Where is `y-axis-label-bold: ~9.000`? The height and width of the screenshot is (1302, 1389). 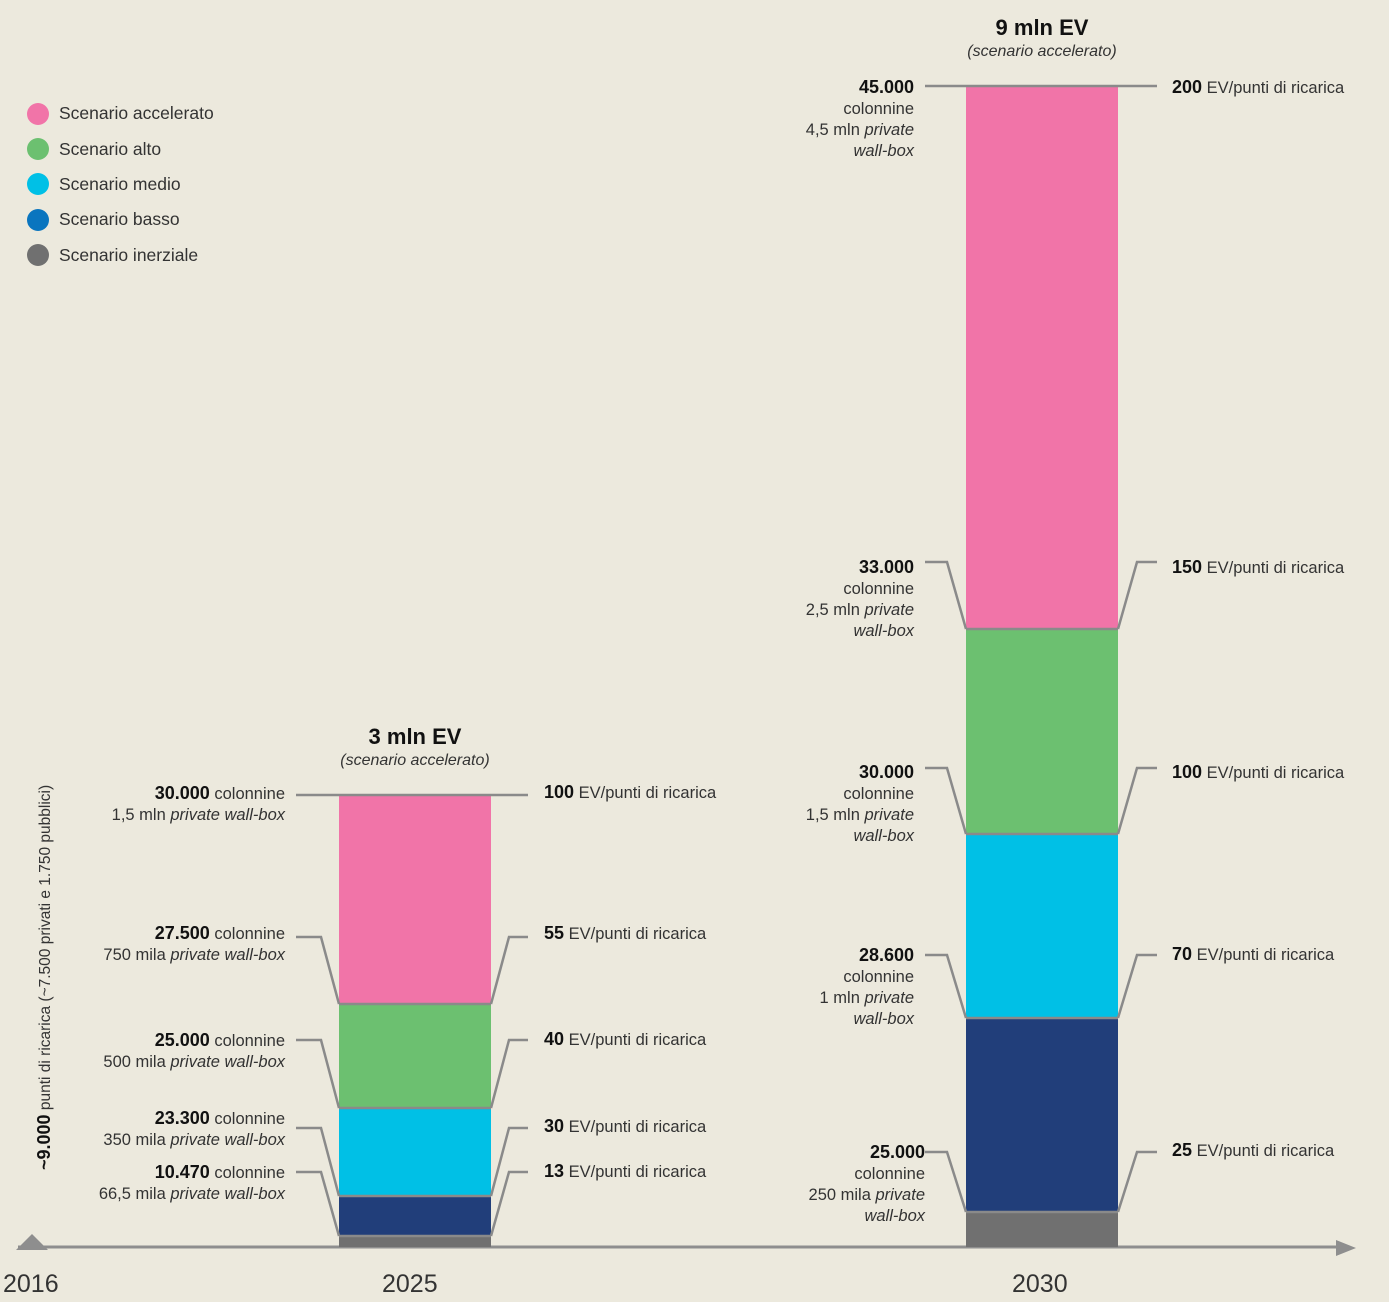
y-axis-label-bold: ~9.000 is located at coordinates (44, 1142).